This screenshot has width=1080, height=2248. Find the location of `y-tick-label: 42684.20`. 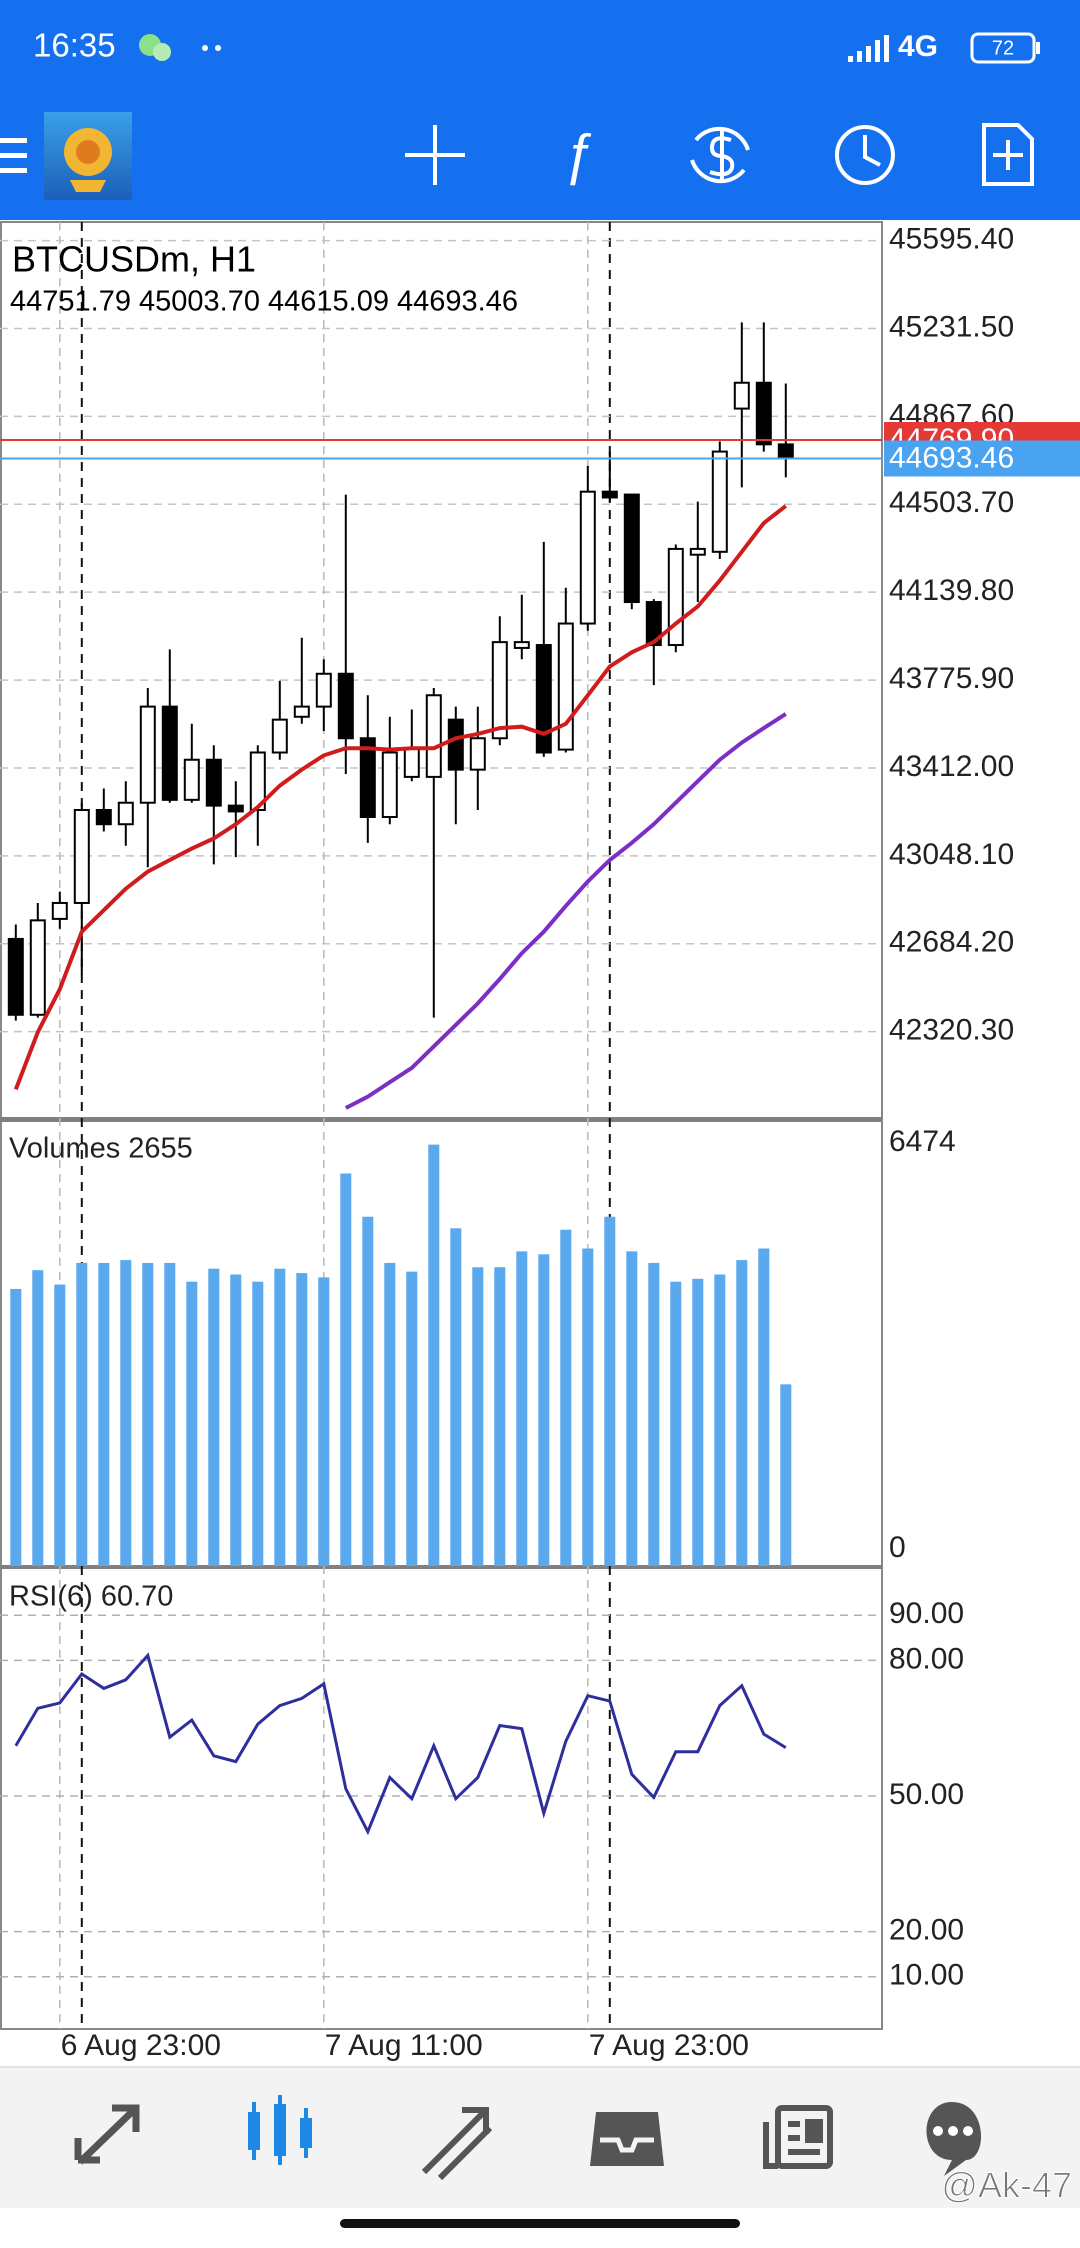

y-tick-label: 42684.20 is located at coordinates (951, 942).